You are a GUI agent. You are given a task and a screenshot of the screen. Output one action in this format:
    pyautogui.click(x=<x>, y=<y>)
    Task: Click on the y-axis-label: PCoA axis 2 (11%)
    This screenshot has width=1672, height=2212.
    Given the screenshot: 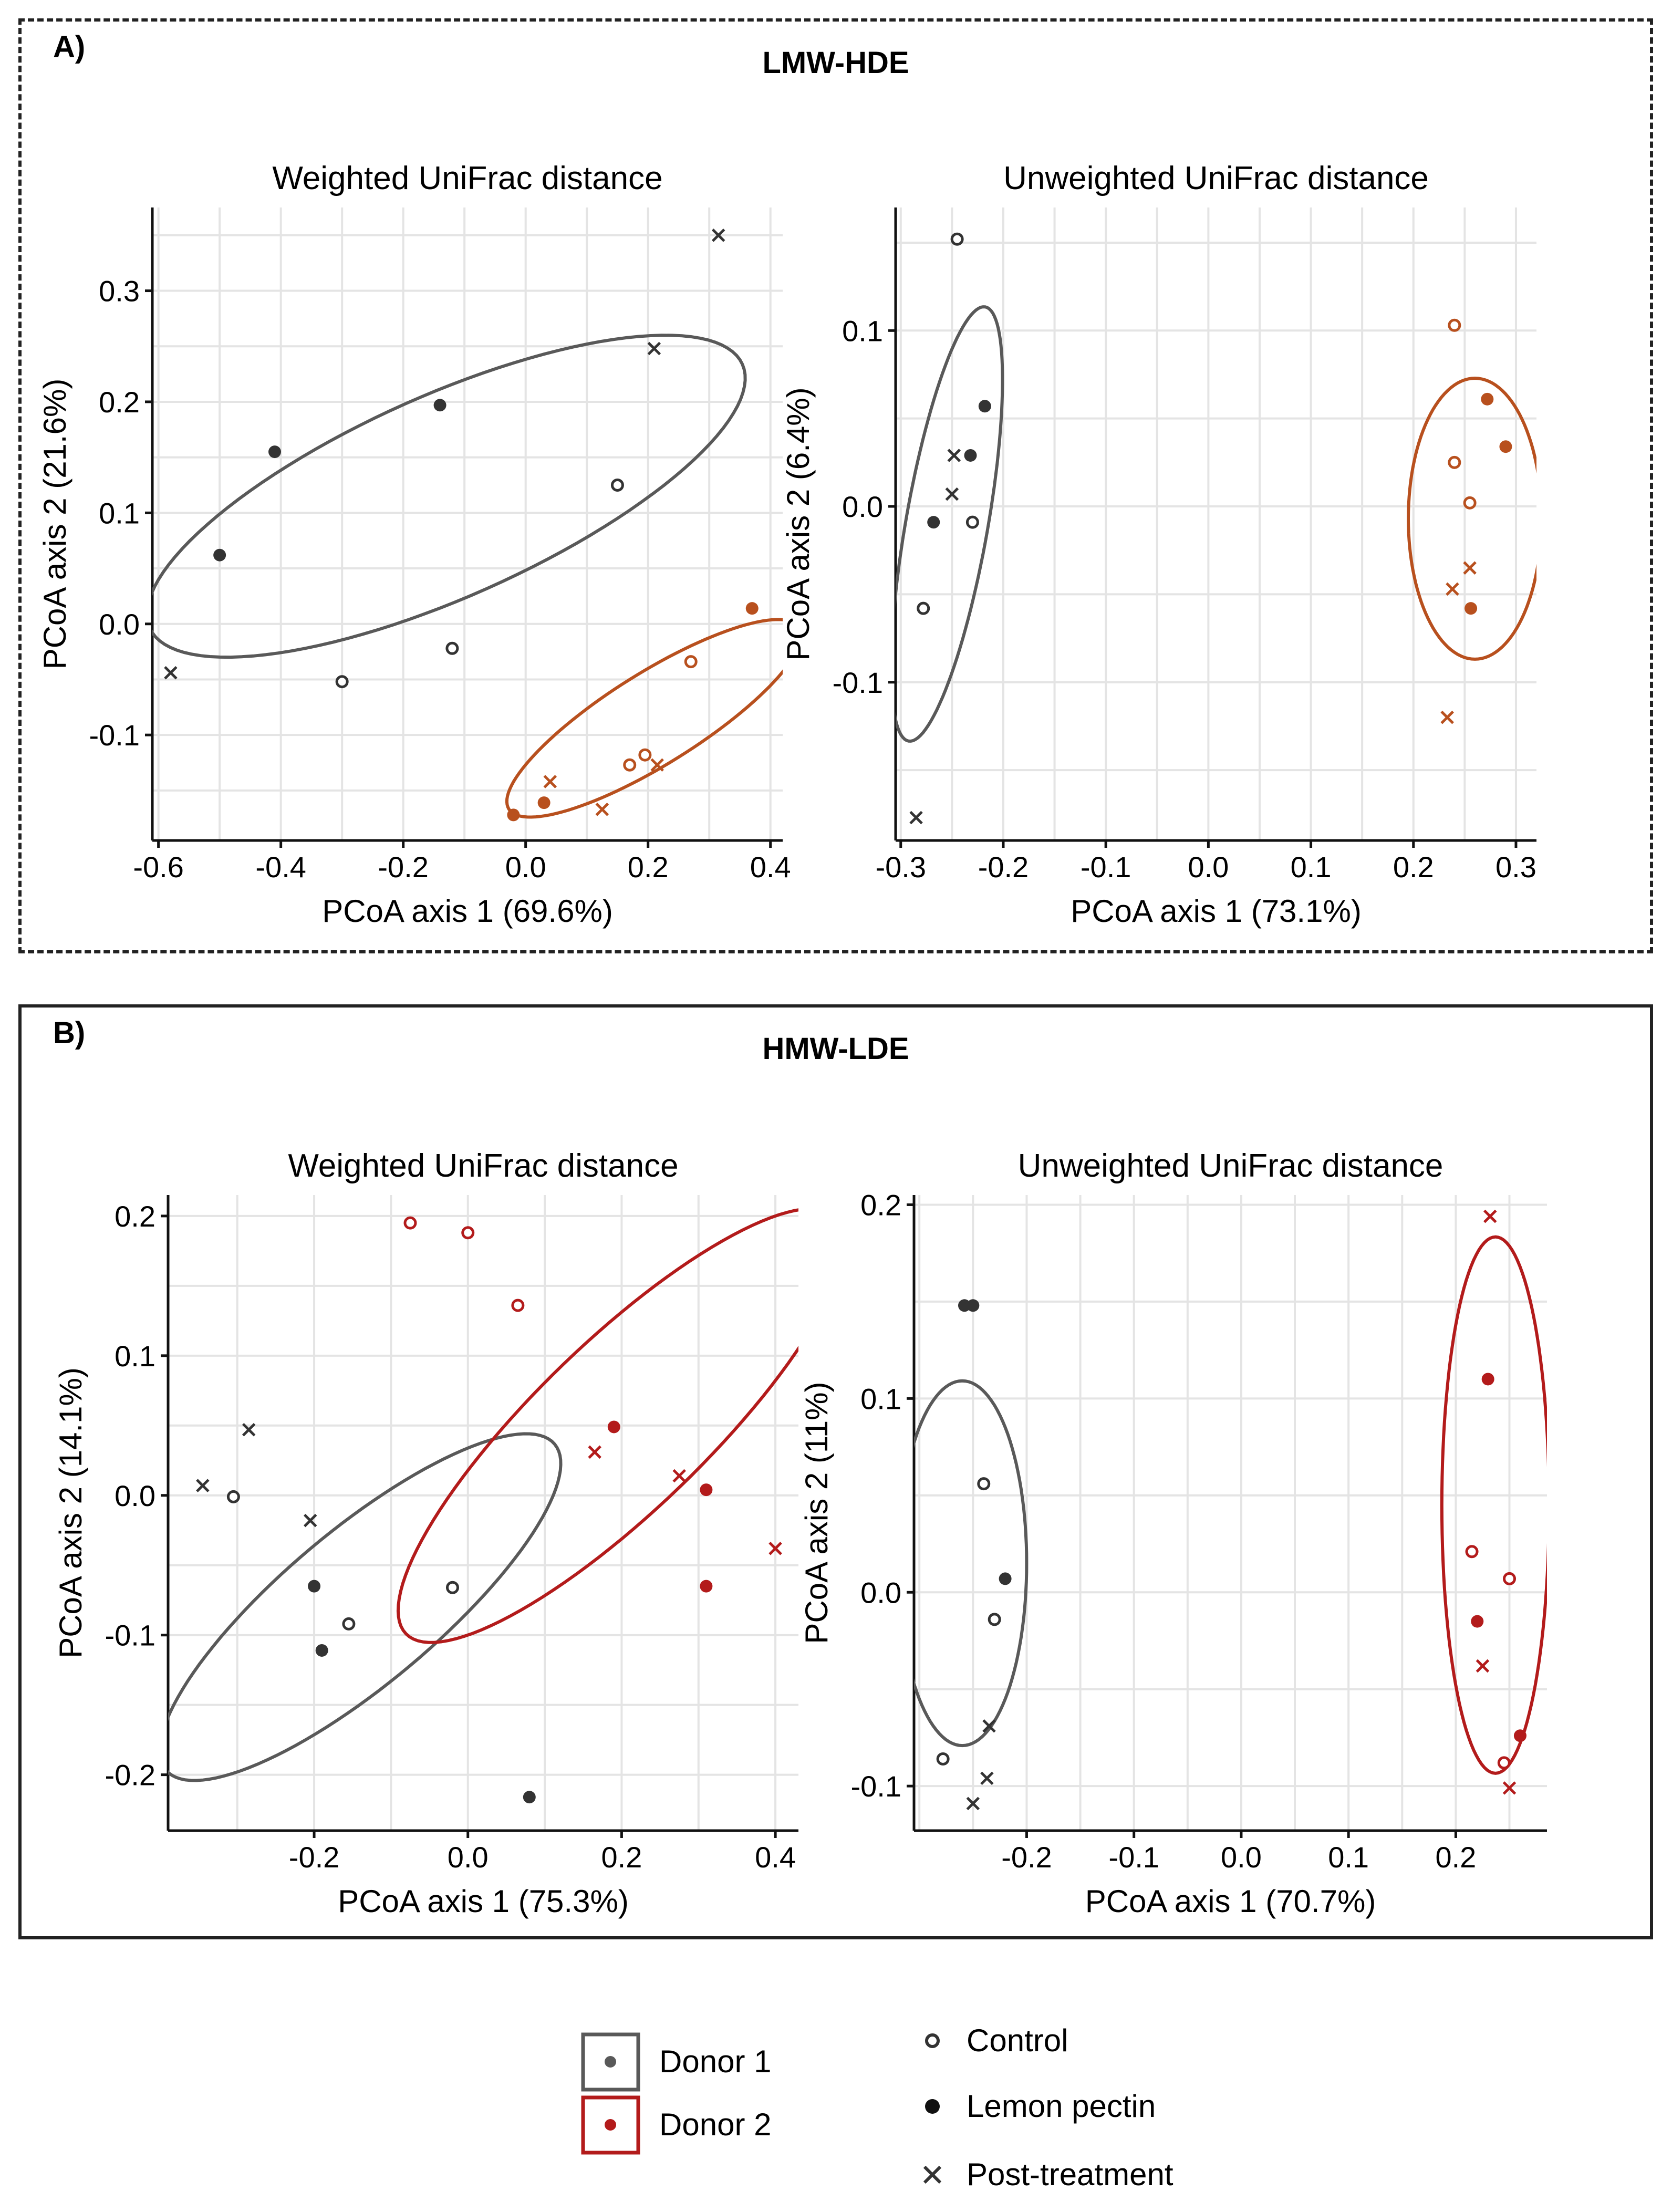 What is the action you would take?
    pyautogui.click(x=816, y=1513)
    